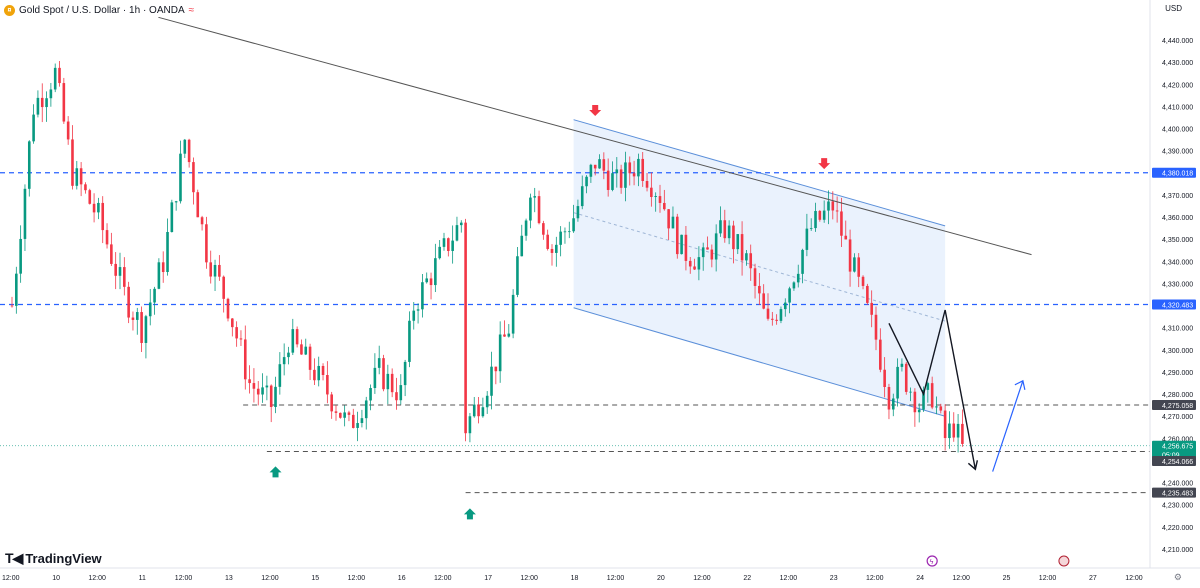 This screenshot has height=588, width=1200. I want to click on price-tag-4254: 4,254.066, so click(1177, 462).